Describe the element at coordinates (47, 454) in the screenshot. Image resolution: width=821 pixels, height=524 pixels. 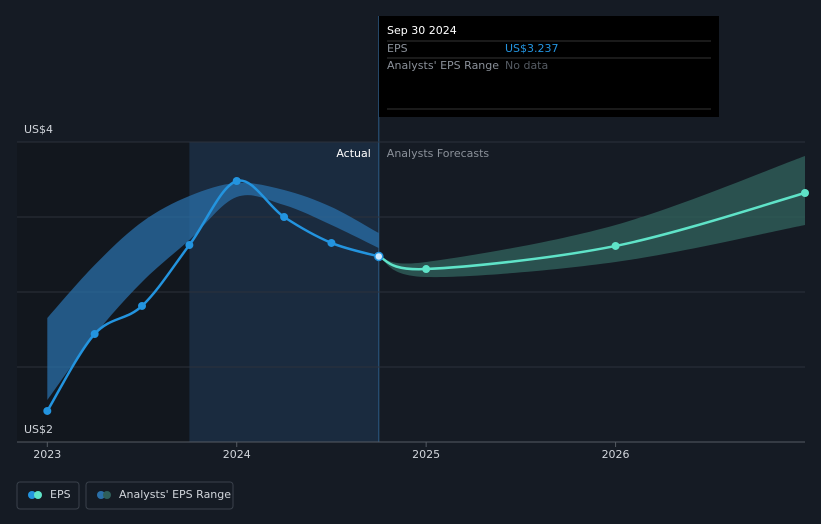
I see `x-tick-label: 2023` at that location.